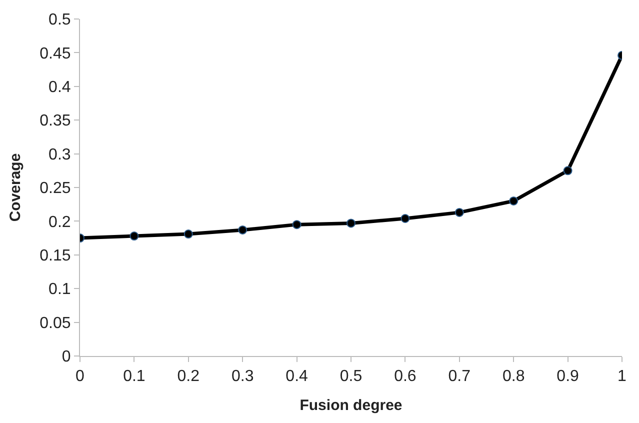  What do you see at coordinates (15, 187) in the screenshot?
I see `y-axis-title: Coverage` at bounding box center [15, 187].